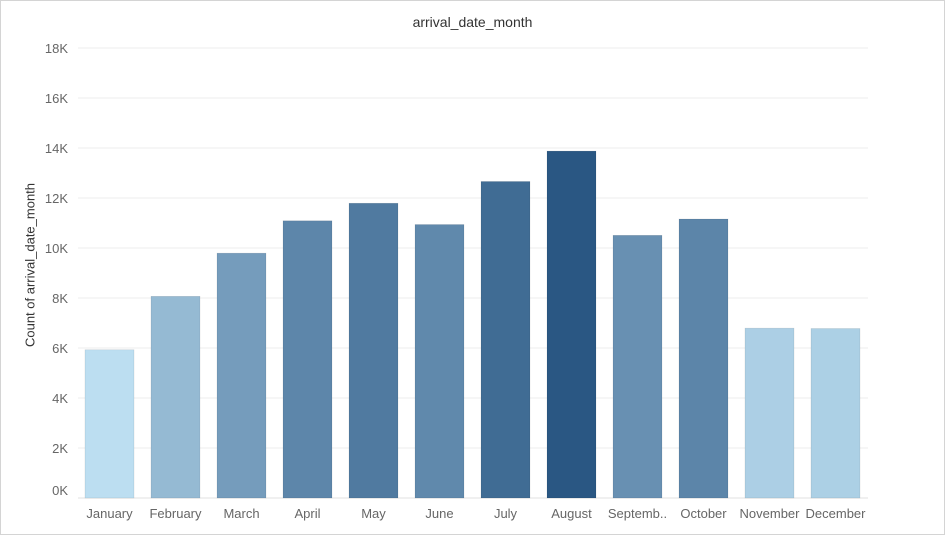  What do you see at coordinates (506, 513) in the screenshot?
I see `x-tick-label: July` at bounding box center [506, 513].